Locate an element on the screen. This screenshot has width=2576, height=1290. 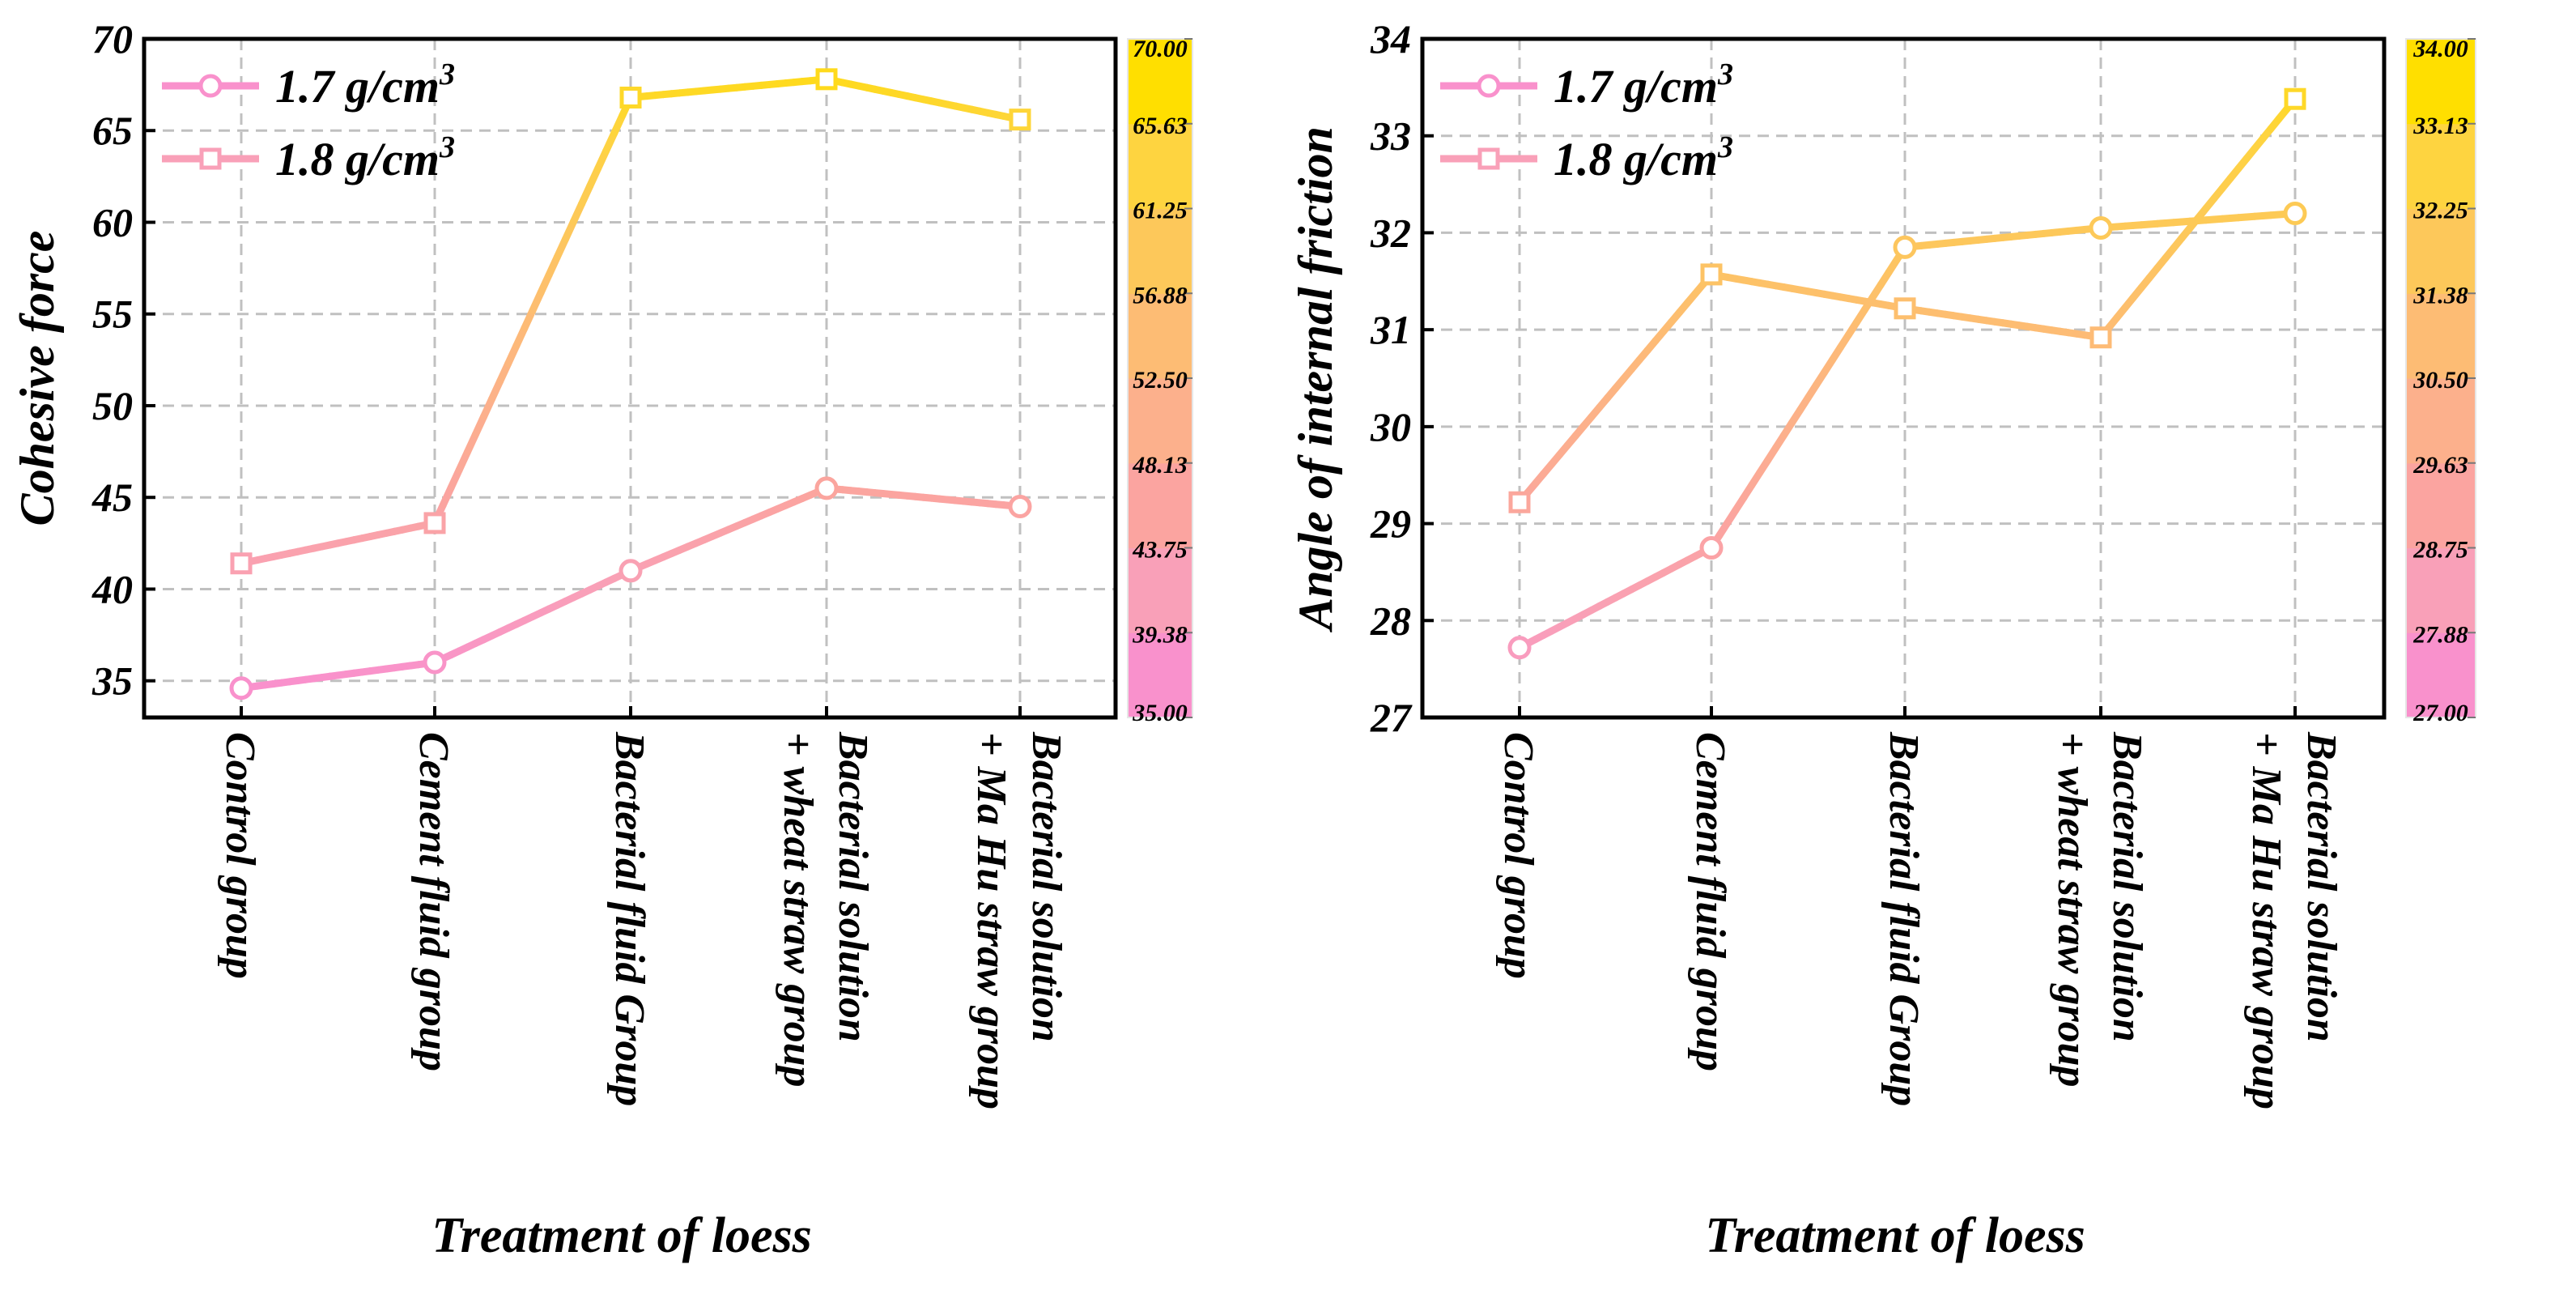
colorbar-tick-label: 31.38 is located at coordinates (2440, 295).